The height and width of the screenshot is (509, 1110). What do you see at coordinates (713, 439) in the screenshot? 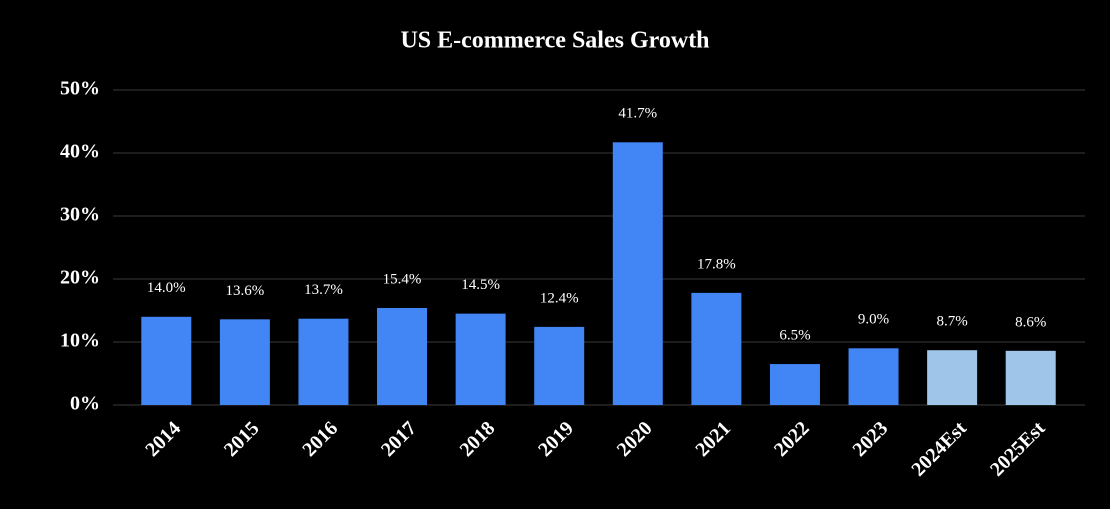
I see `x-tick-label: 2021` at bounding box center [713, 439].